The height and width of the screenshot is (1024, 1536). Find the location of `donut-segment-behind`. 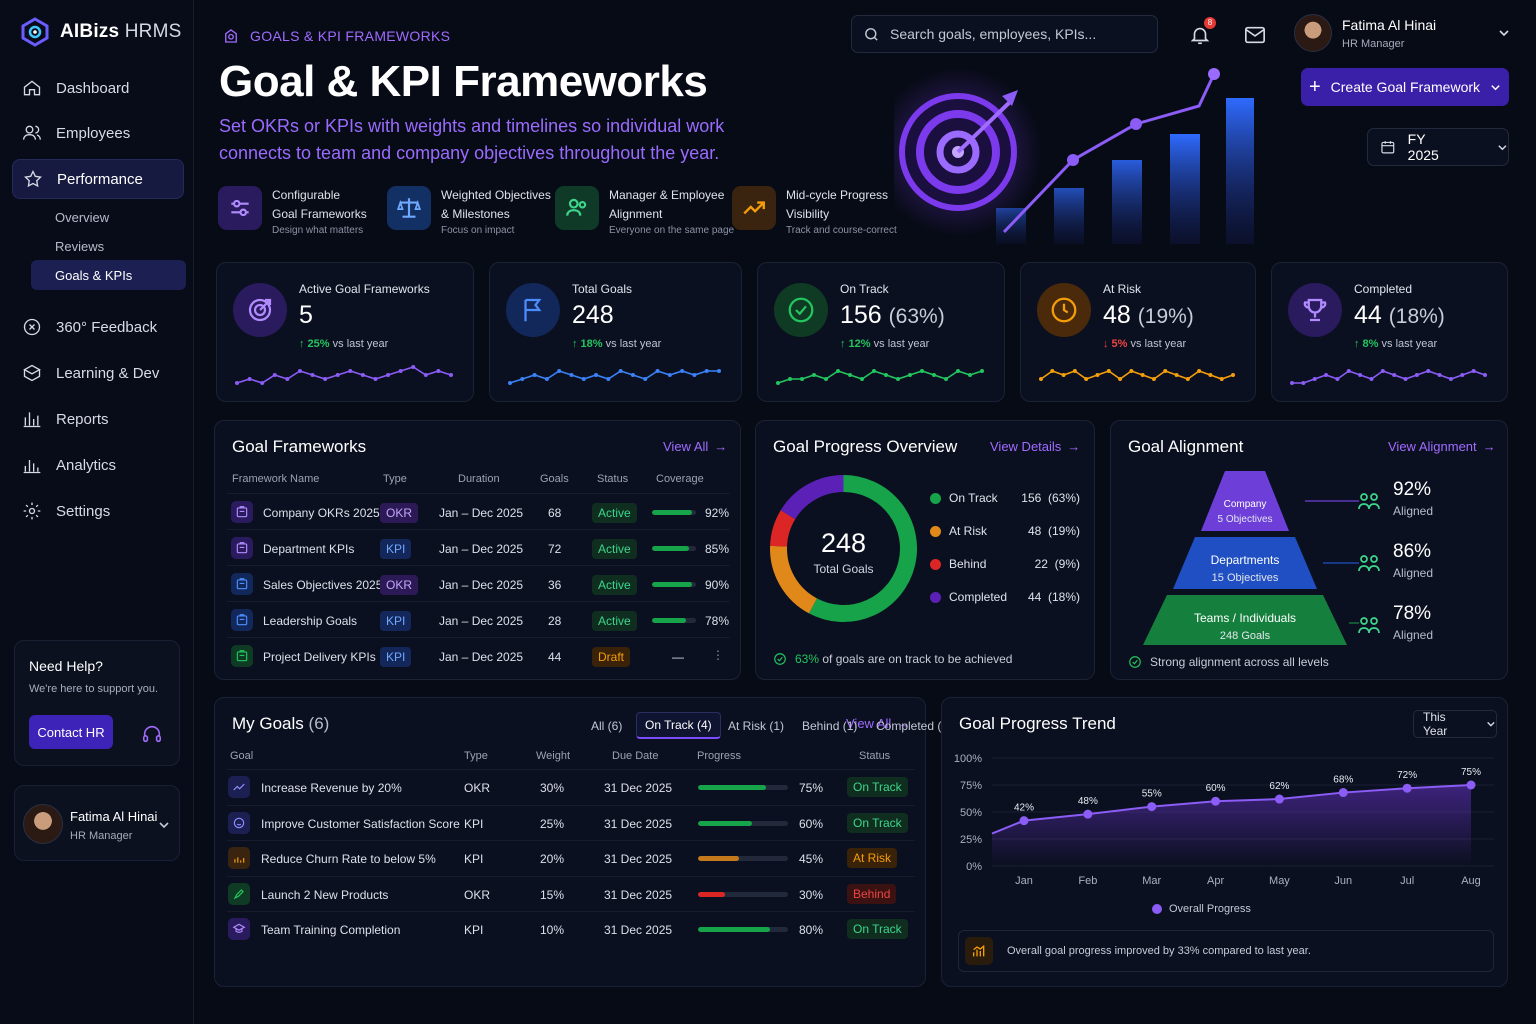

donut-segment-behind is located at coordinates (783, 528).